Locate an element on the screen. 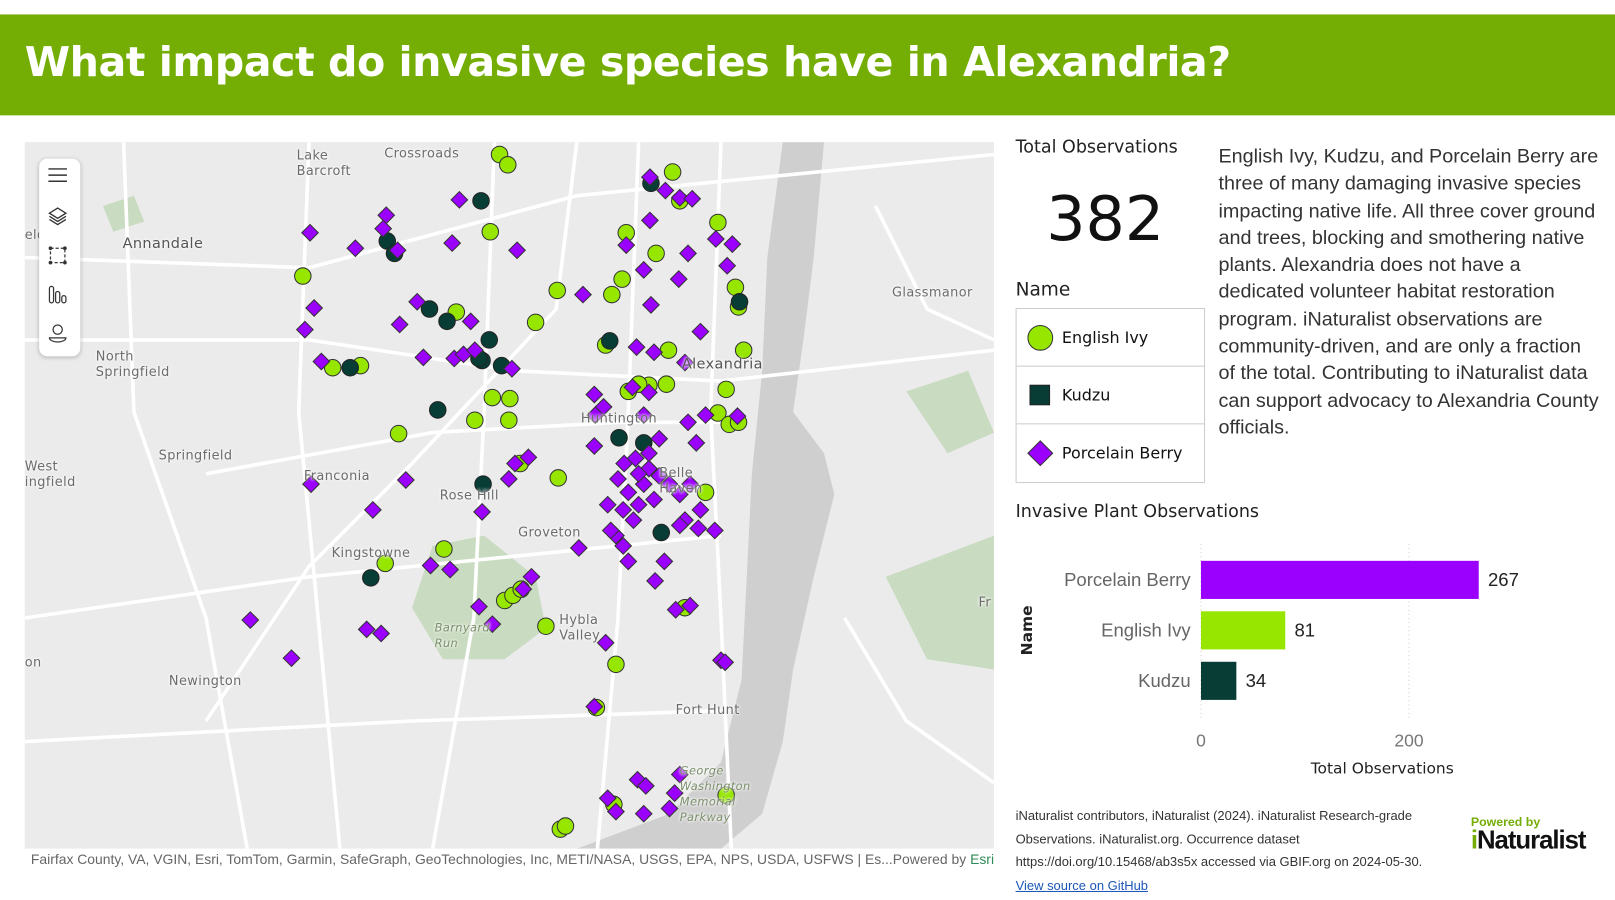 The width and height of the screenshot is (1615, 900). map-place-label: on is located at coordinates (33, 662).